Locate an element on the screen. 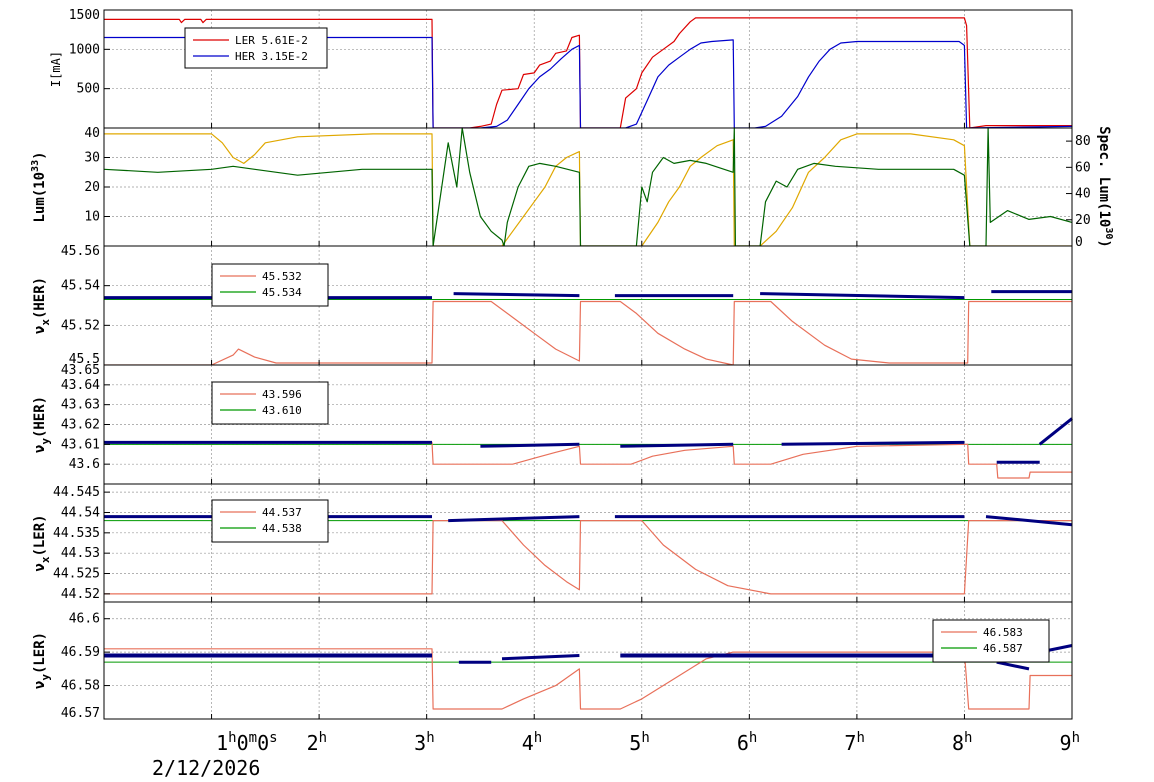 This screenshot has height=782, width=1154. y-axis-label: νx(LER) is located at coordinates (42, 542).